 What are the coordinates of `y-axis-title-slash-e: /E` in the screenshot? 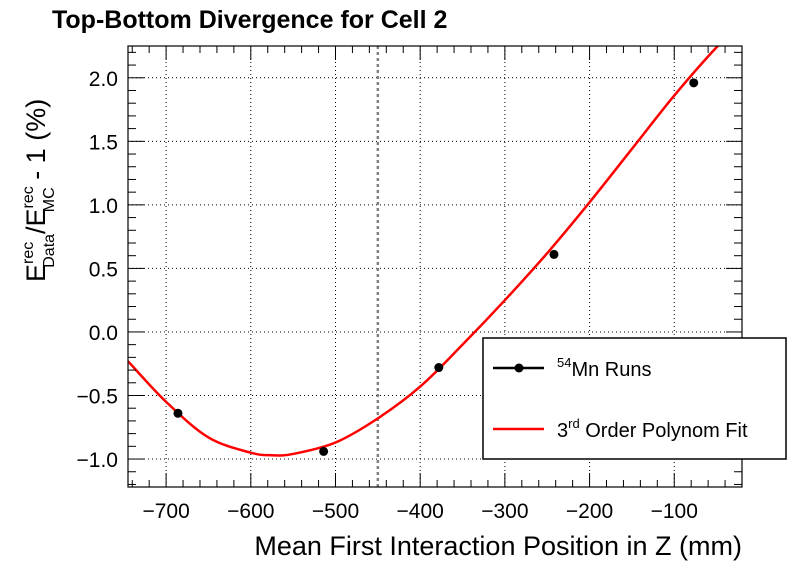 It's located at (36, 221).